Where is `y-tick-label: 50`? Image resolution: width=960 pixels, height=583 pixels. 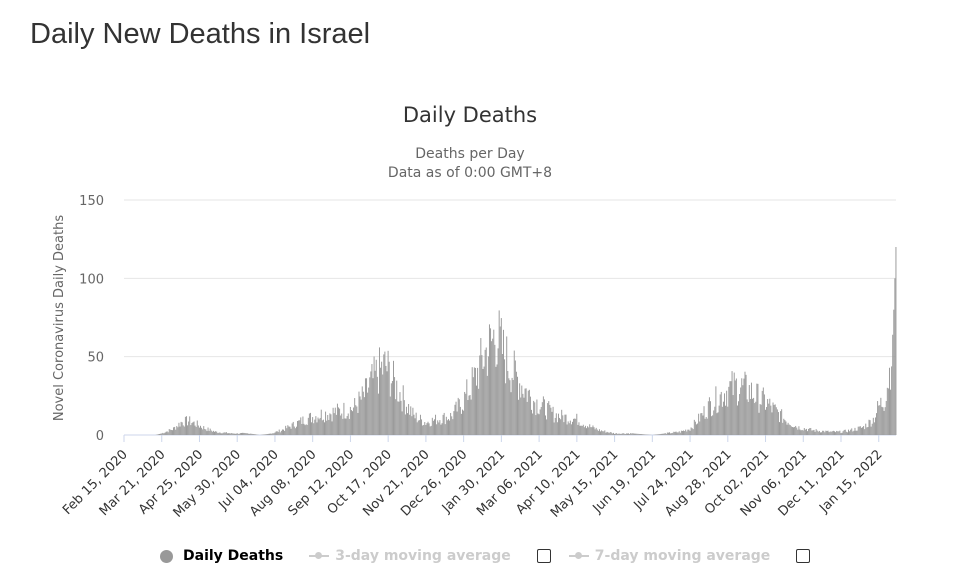 y-tick-label: 50 is located at coordinates (95, 358).